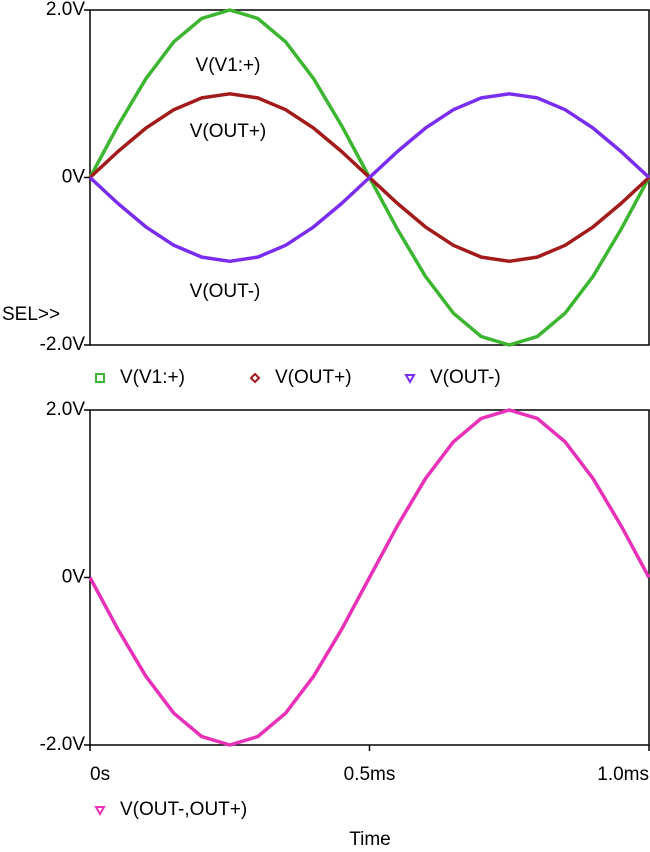 The width and height of the screenshot is (650, 852). Describe the element at coordinates (370, 774) in the screenshot. I see `x-tick-label: 0.5ms` at that location.